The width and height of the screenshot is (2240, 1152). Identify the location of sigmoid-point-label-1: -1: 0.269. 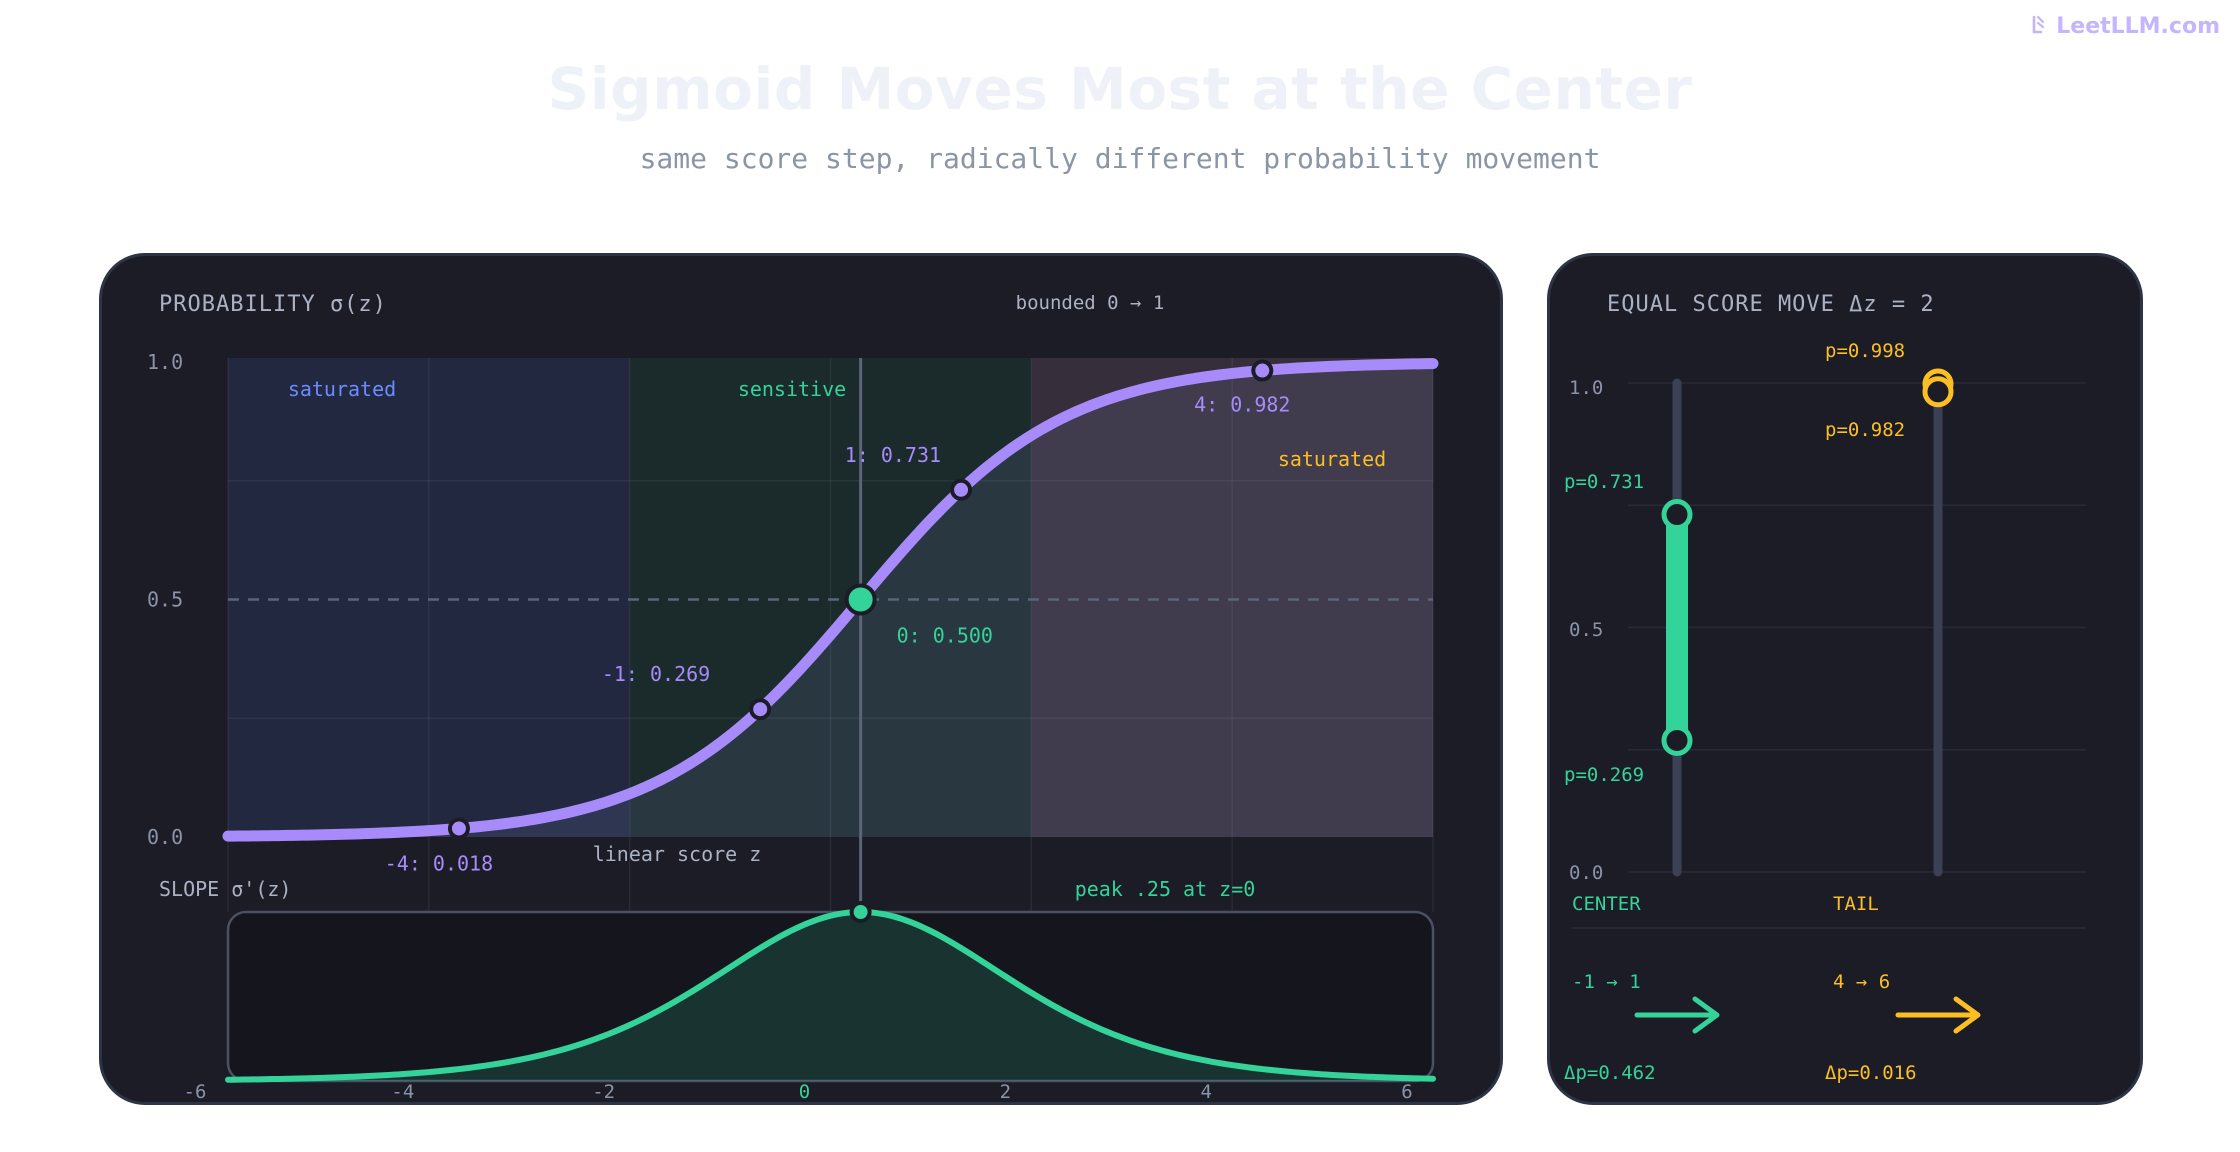
(656, 674).